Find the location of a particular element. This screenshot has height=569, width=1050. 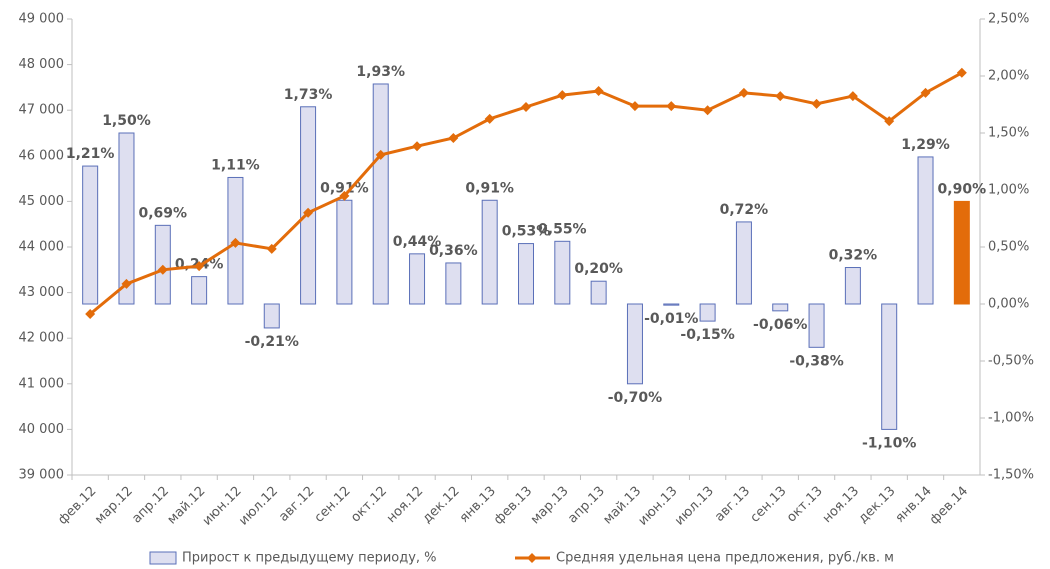

x-tick-label: июл.13 is located at coordinates (694, 506).